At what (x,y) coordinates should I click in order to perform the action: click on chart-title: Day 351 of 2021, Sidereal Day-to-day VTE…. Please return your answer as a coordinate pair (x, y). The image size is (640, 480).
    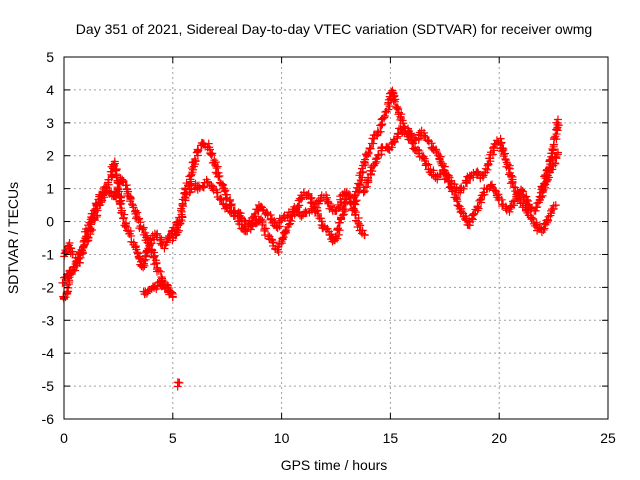
    Looking at the image, I should click on (334, 29).